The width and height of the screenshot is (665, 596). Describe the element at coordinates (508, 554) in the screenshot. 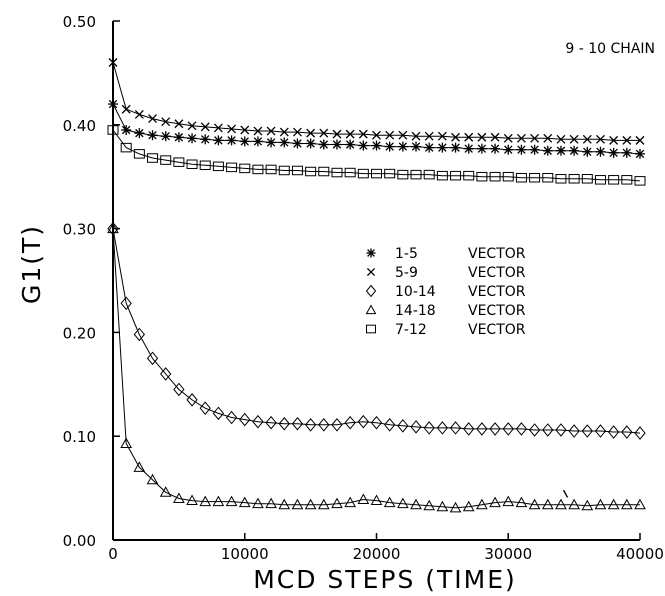

I see `x-tick-label: 30000` at that location.